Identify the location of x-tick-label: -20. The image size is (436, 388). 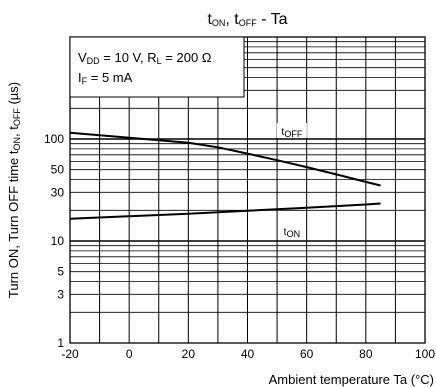
(70, 354).